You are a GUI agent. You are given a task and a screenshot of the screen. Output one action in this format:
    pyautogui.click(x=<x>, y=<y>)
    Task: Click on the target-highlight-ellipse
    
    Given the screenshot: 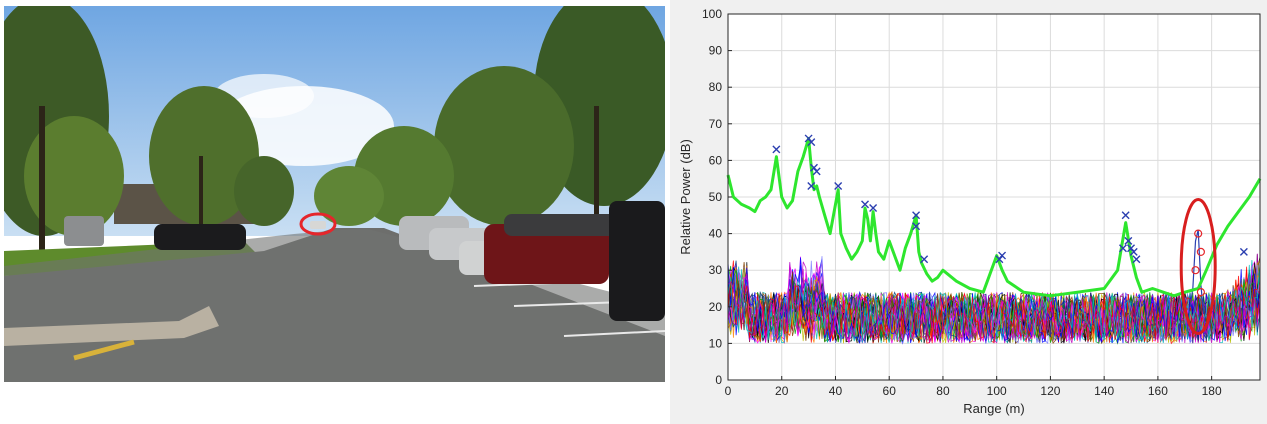 What is the action you would take?
    pyautogui.click(x=1198, y=267)
    